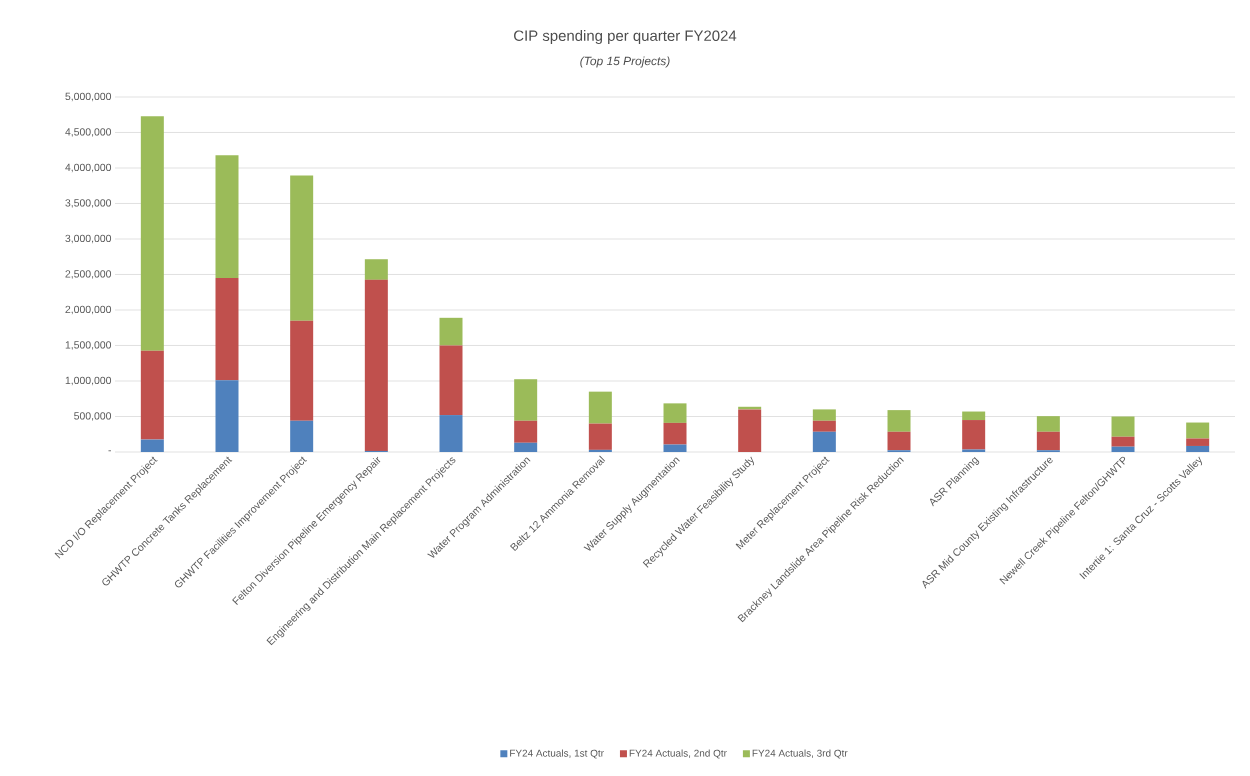  What do you see at coordinates (557, 754) in the screenshot?
I see `legend-label: FY24 Actuals, 1st Qtr` at bounding box center [557, 754].